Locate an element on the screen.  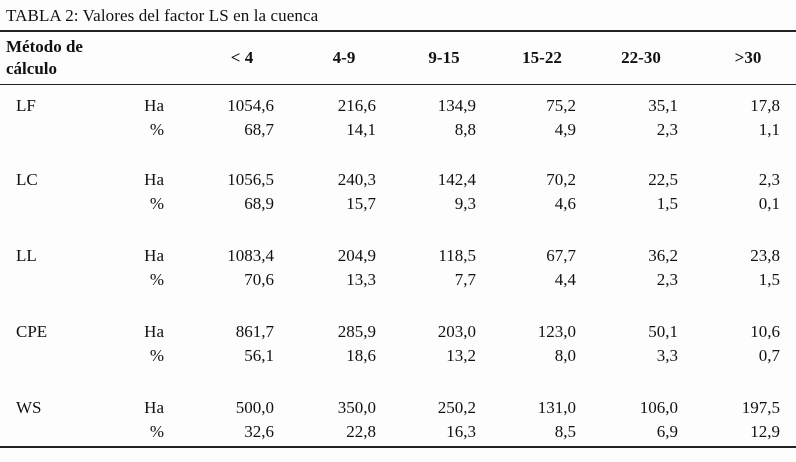
cell-ha-value: 22,5 is located at coordinates (663, 179).